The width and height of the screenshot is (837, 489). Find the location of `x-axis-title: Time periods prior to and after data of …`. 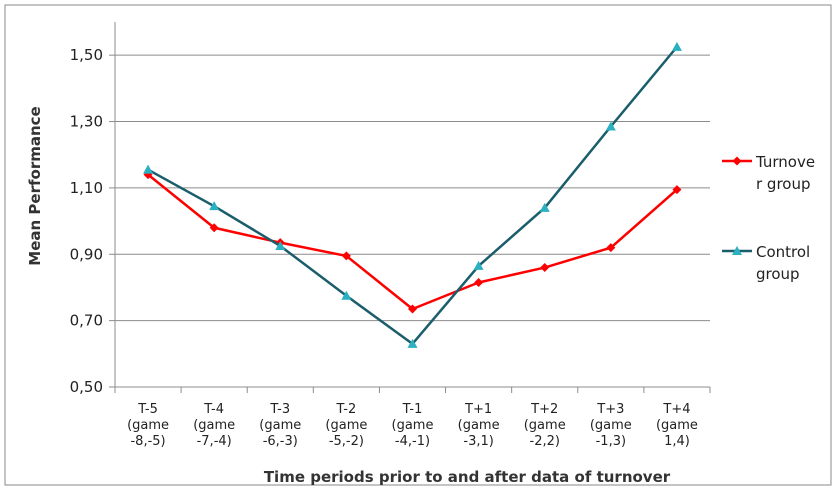

x-axis-title: Time periods prior to and after data of … is located at coordinates (467, 477).